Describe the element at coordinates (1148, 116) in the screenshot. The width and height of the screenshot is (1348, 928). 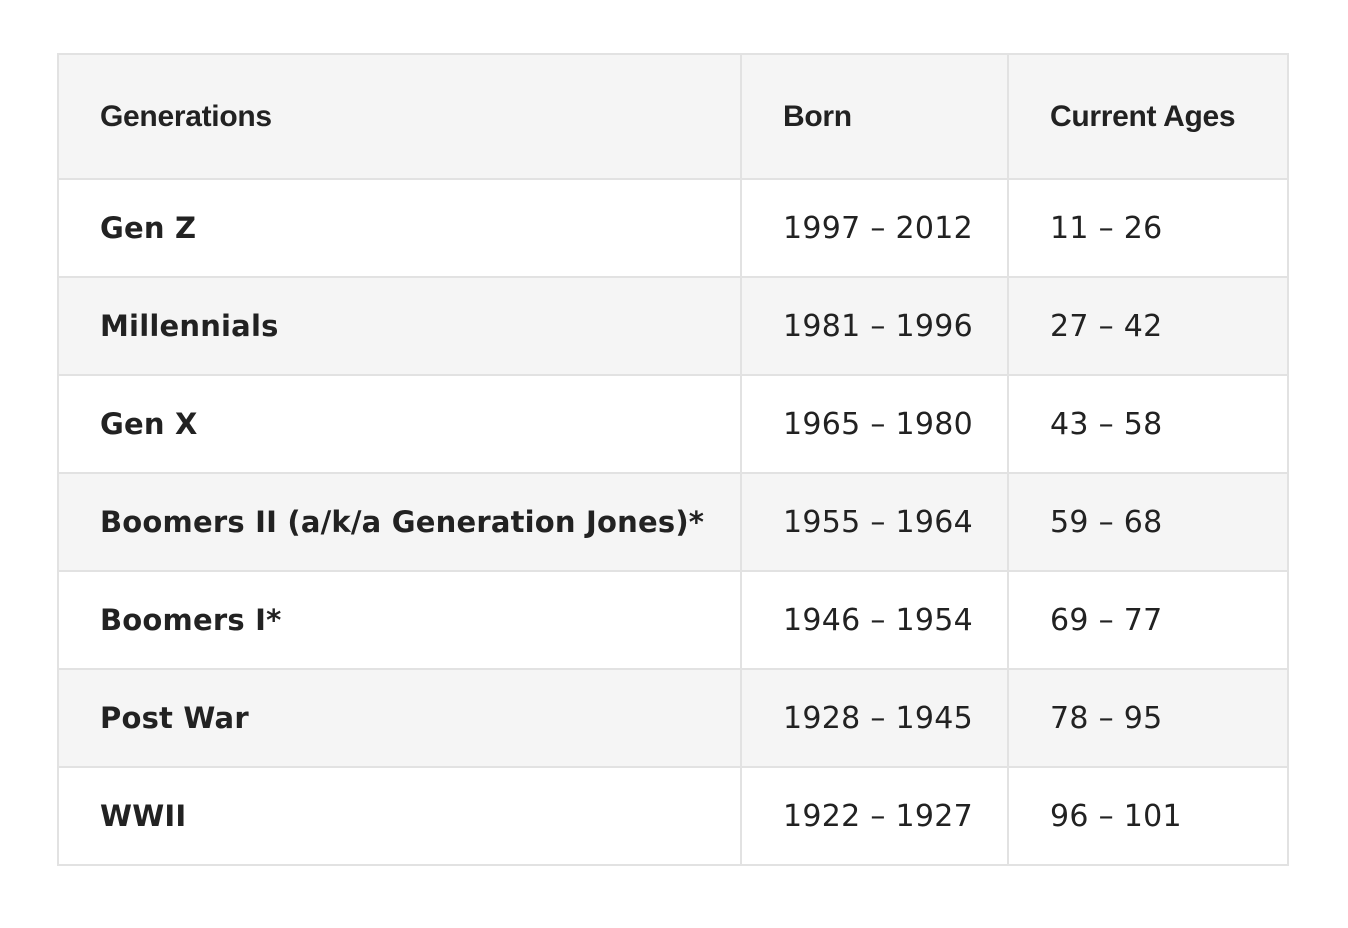
I see `header-current-ages: Current Ages` at that location.